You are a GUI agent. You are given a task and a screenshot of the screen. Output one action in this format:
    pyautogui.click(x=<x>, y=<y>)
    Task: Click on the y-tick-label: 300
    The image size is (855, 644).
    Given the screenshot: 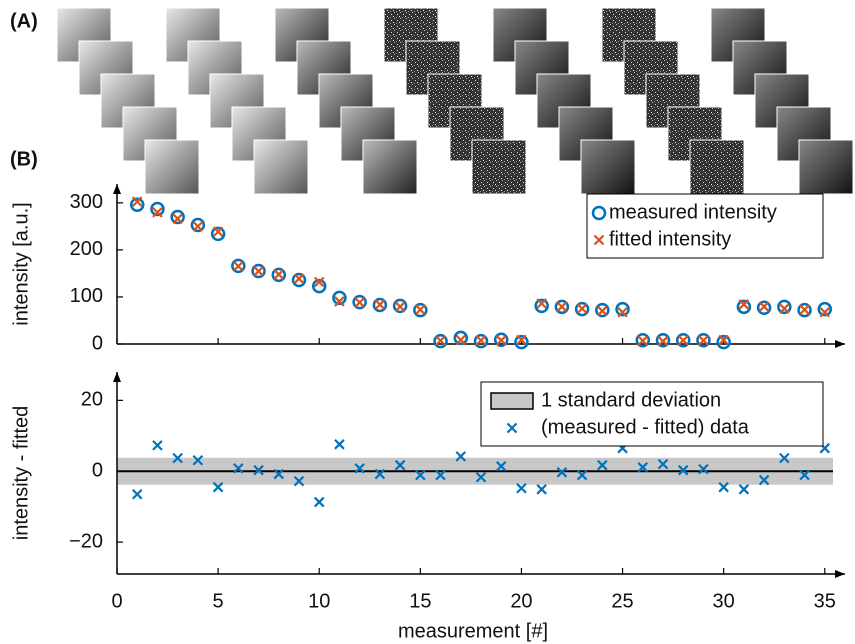 What is the action you would take?
    pyautogui.click(x=86, y=202)
    